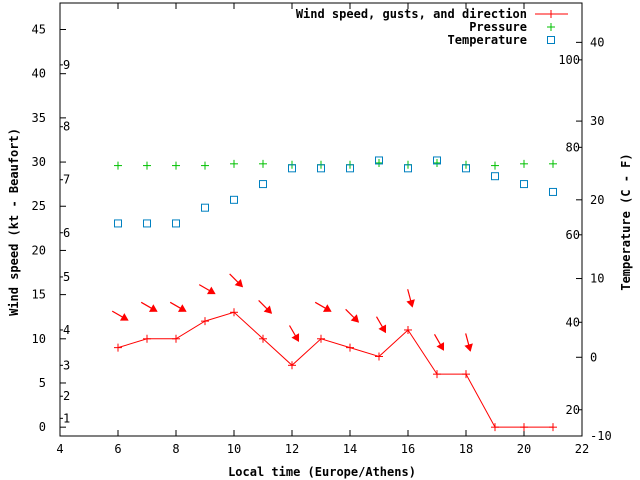 The width and height of the screenshot is (640, 480). What do you see at coordinates (292, 449) in the screenshot?
I see `x-tick-label-12: 12` at bounding box center [292, 449].